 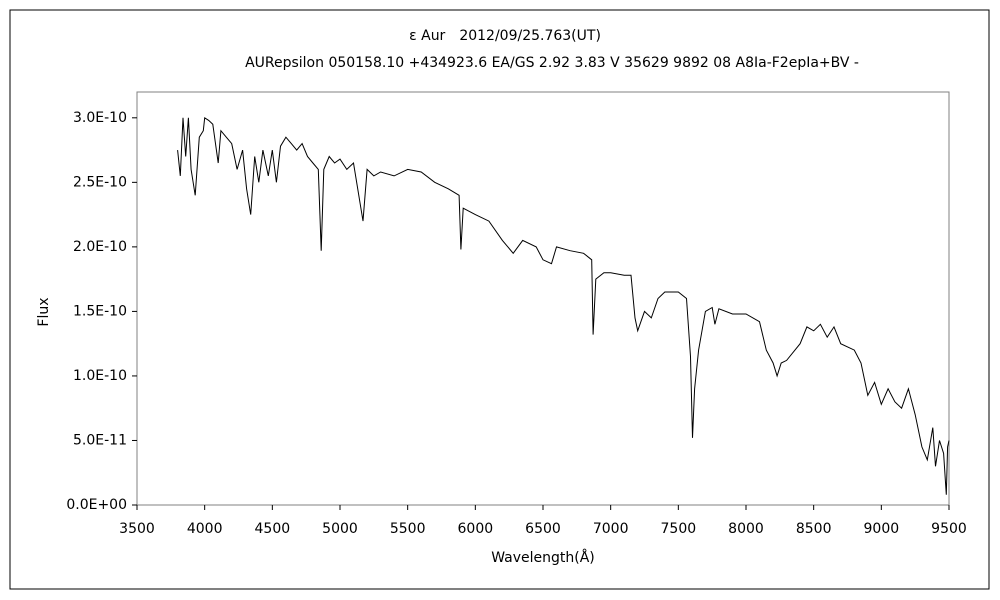 What do you see at coordinates (100, 118) in the screenshot?
I see `y-tick-label: 3.0E-10` at bounding box center [100, 118].